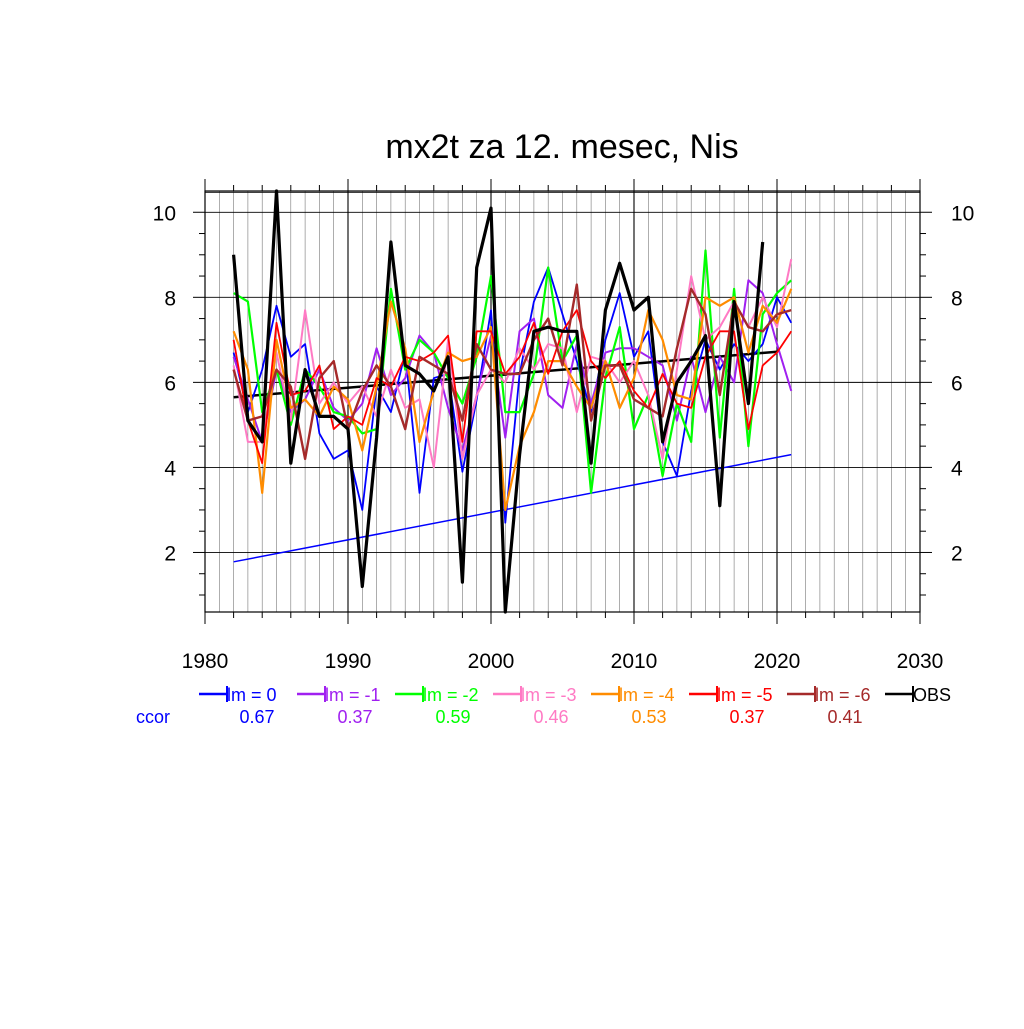 The width and height of the screenshot is (1024, 1029). What do you see at coordinates (170, 298) in the screenshot?
I see `y-tick-label-left: 8` at bounding box center [170, 298].